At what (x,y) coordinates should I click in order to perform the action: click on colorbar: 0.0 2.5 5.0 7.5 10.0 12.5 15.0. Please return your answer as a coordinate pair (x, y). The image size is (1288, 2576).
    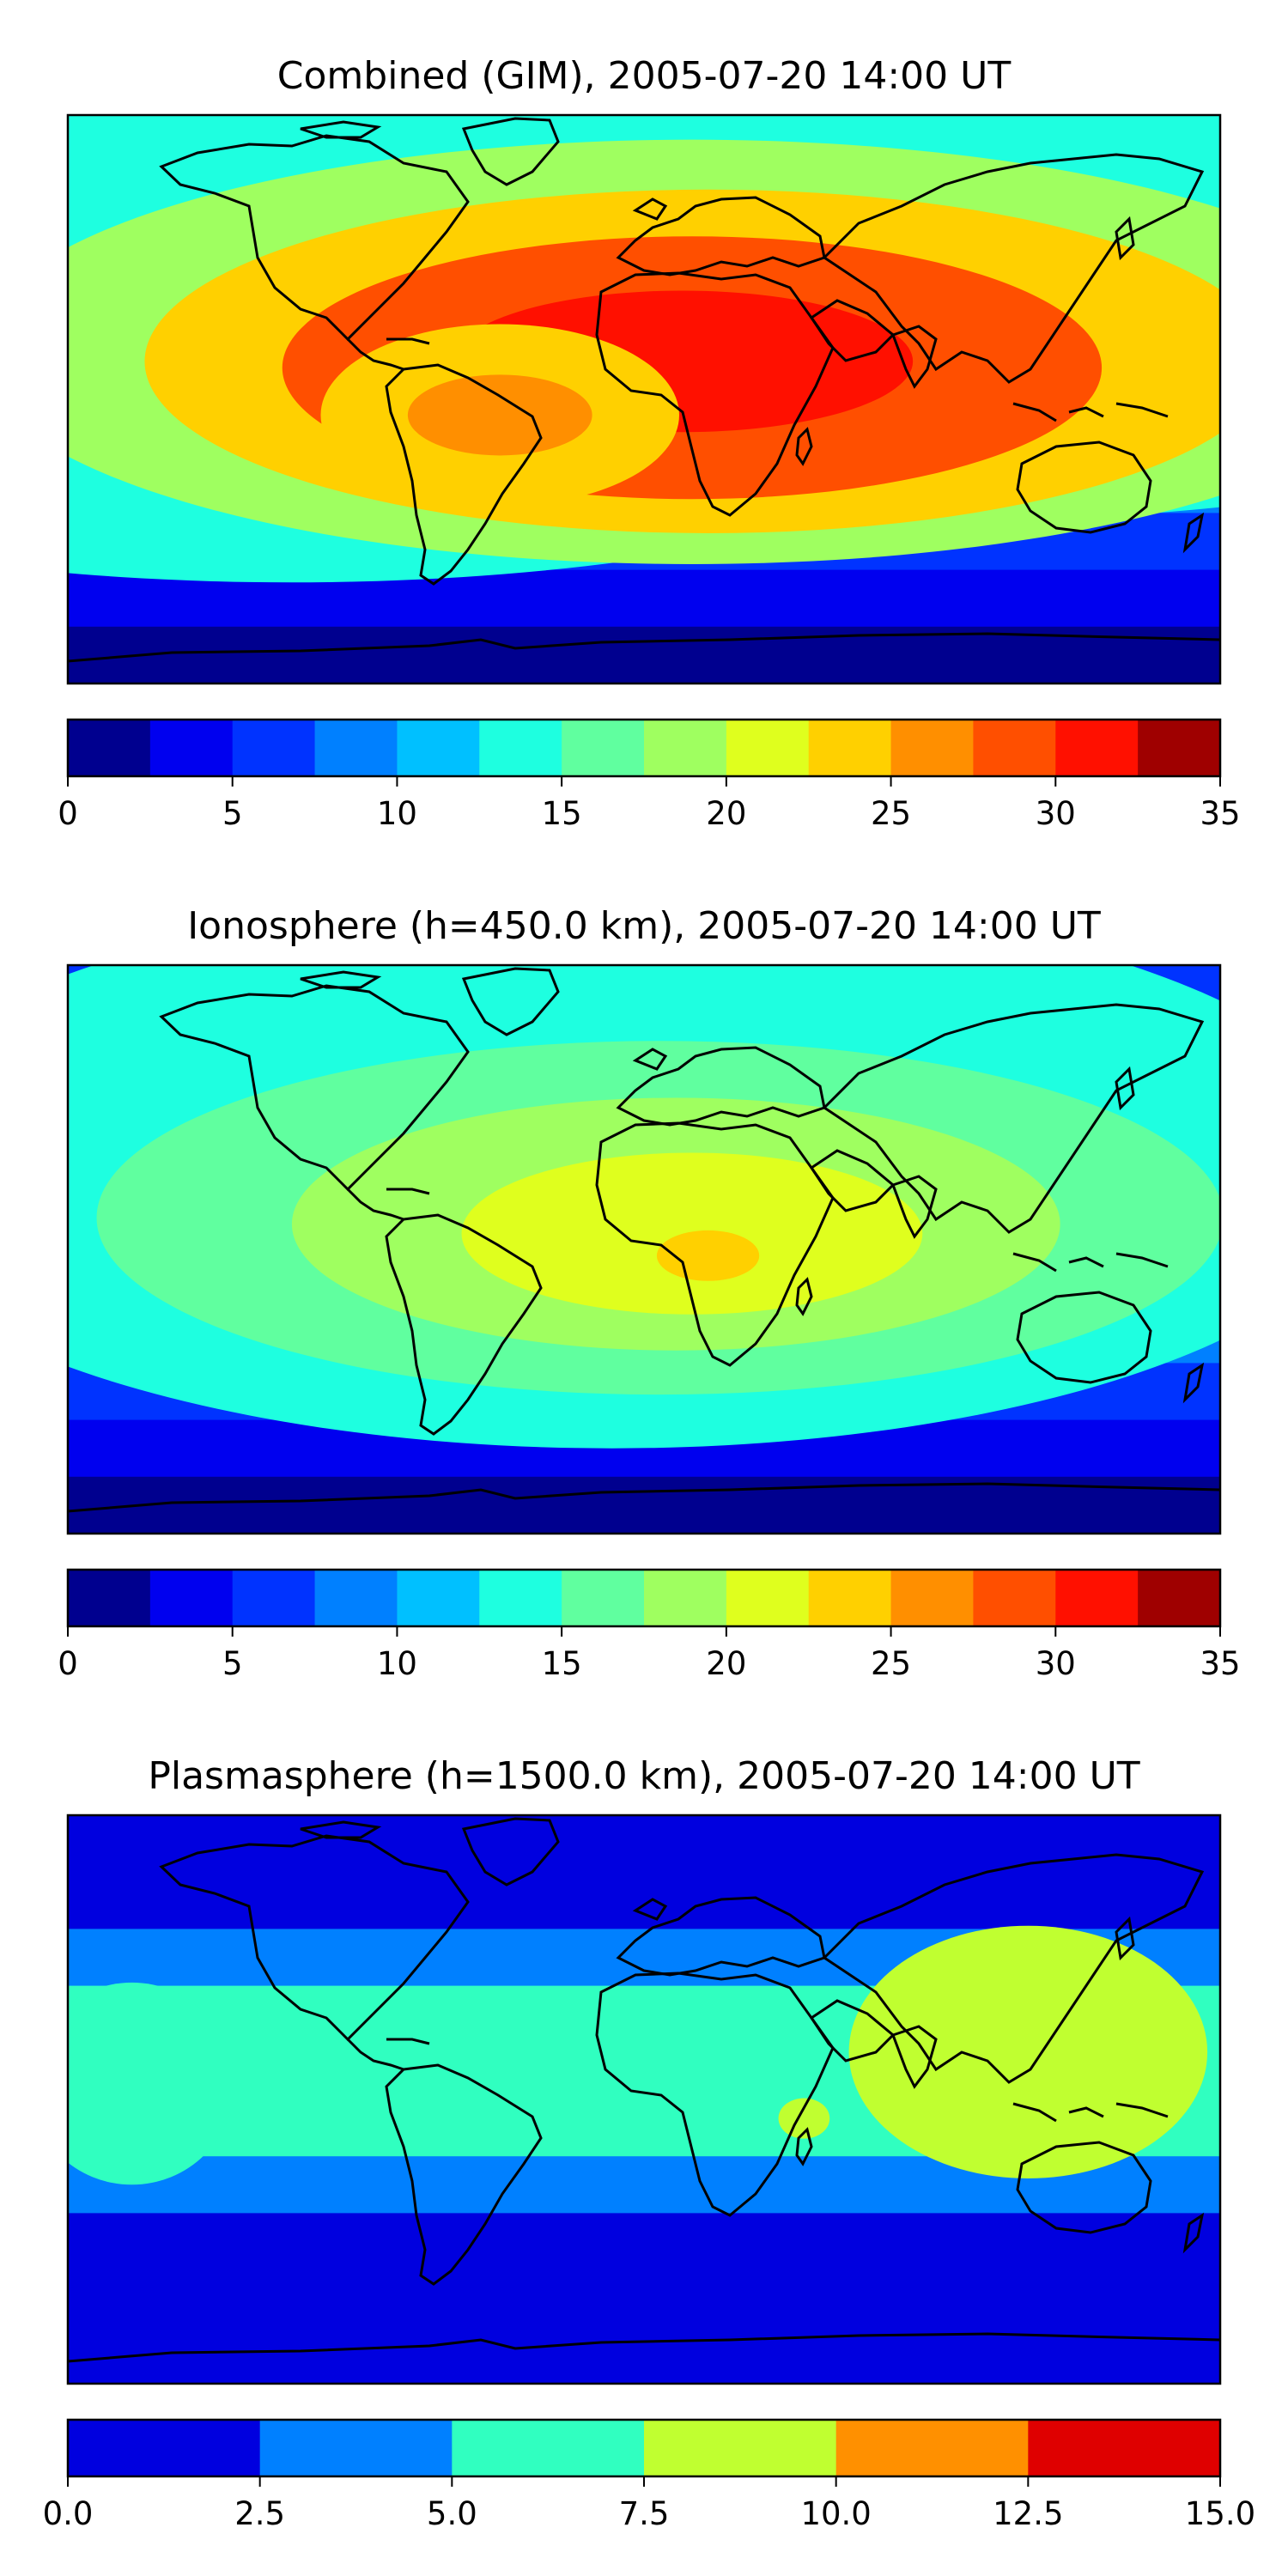
    Looking at the image, I should click on (649, 2475).